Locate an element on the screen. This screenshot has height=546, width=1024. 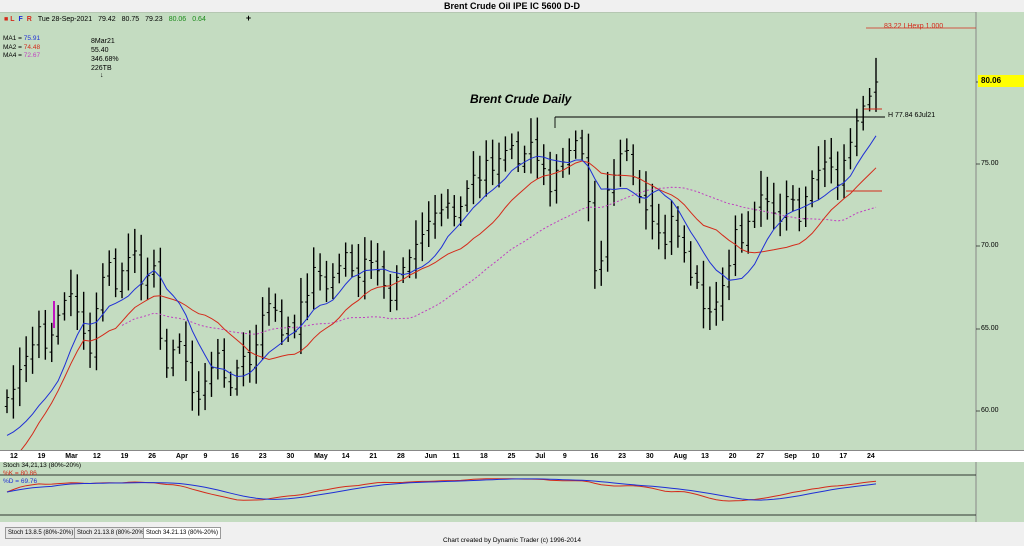
crosshair-icon: + is located at coordinates (248, 18).